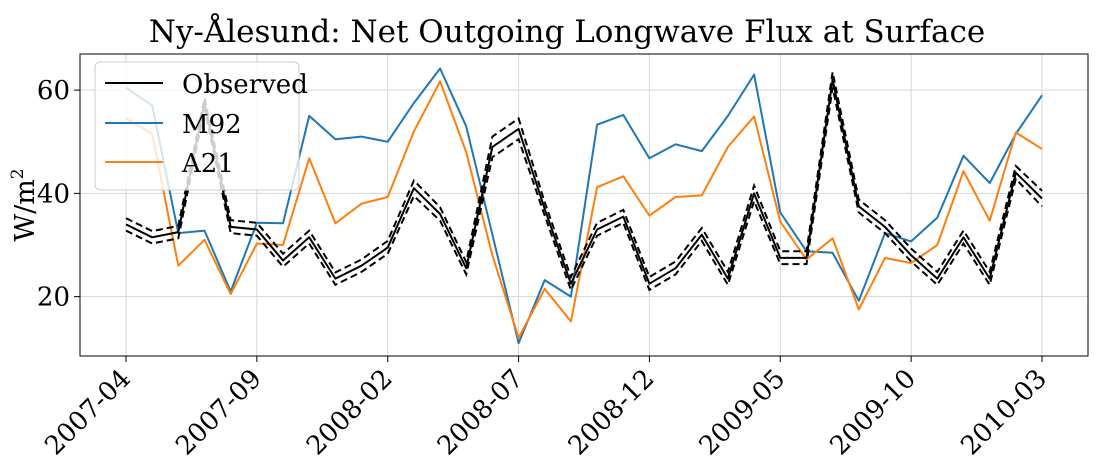  I want to click on y-tick-label: 60, so click(53, 91).